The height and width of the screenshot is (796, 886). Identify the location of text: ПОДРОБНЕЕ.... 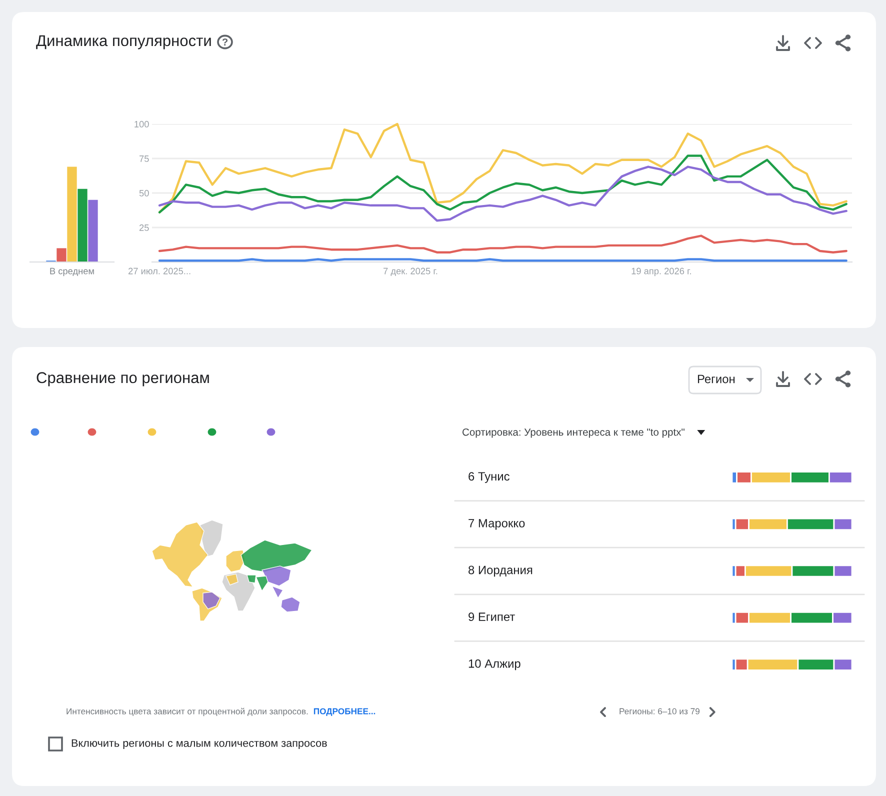
(345, 712).